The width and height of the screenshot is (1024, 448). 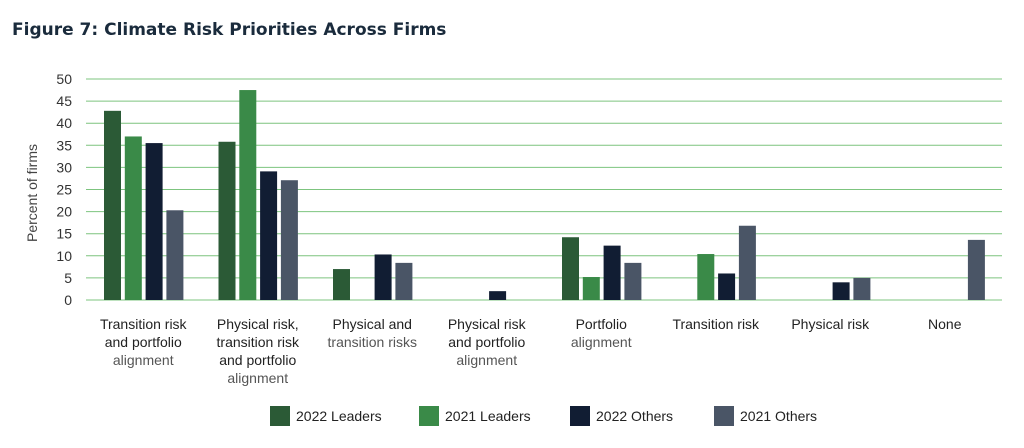 What do you see at coordinates (64, 101) in the screenshot?
I see `y-tick-label: 45` at bounding box center [64, 101].